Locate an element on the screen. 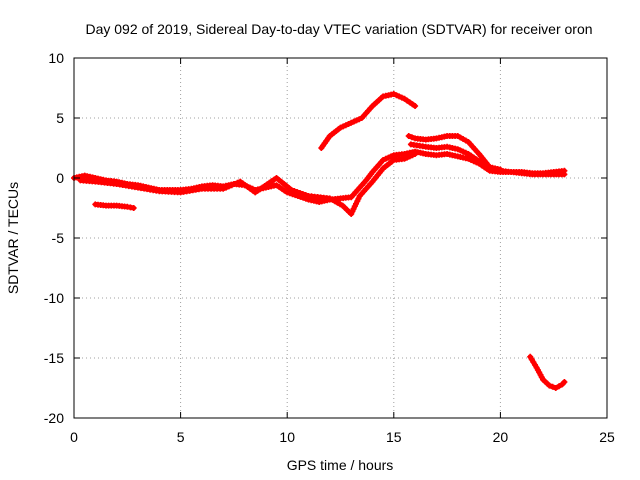  y-tick-label: 10 is located at coordinates (56, 58).